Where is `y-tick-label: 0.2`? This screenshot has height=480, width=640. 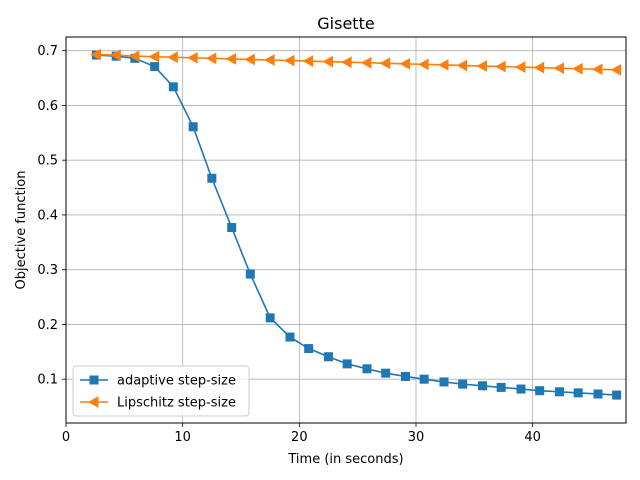
y-tick-label: 0.2 is located at coordinates (47, 325).